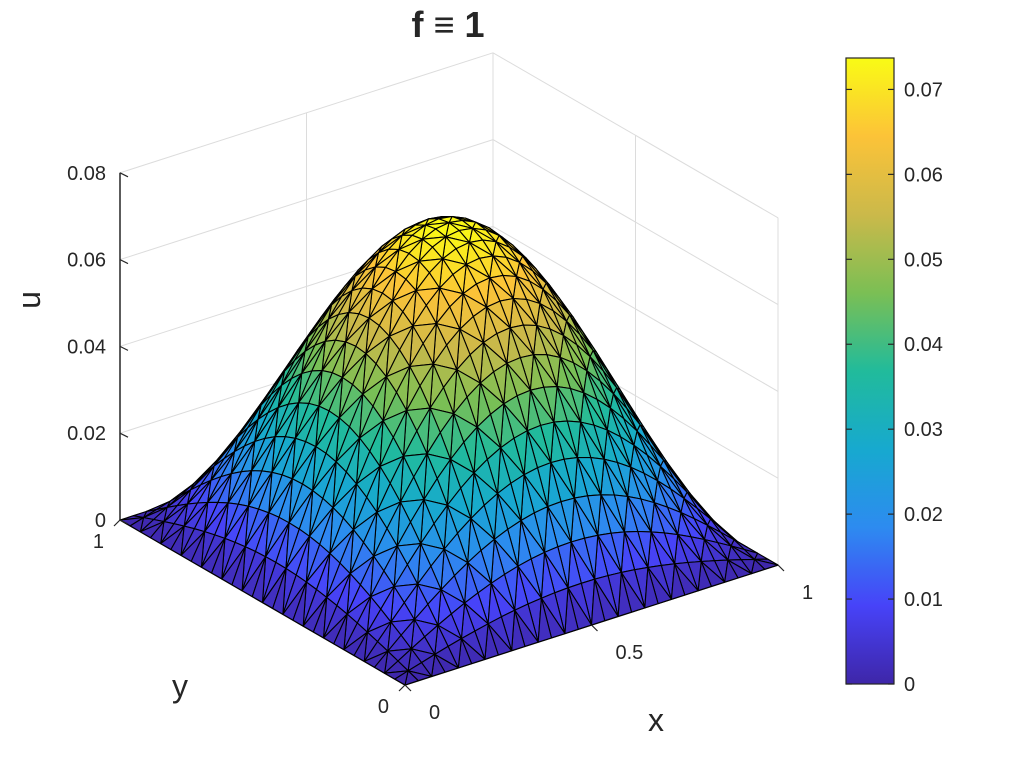 The height and width of the screenshot is (773, 1024). Describe the element at coordinates (923, 260) in the screenshot. I see `colorbar-tick-label: 0.05` at that location.